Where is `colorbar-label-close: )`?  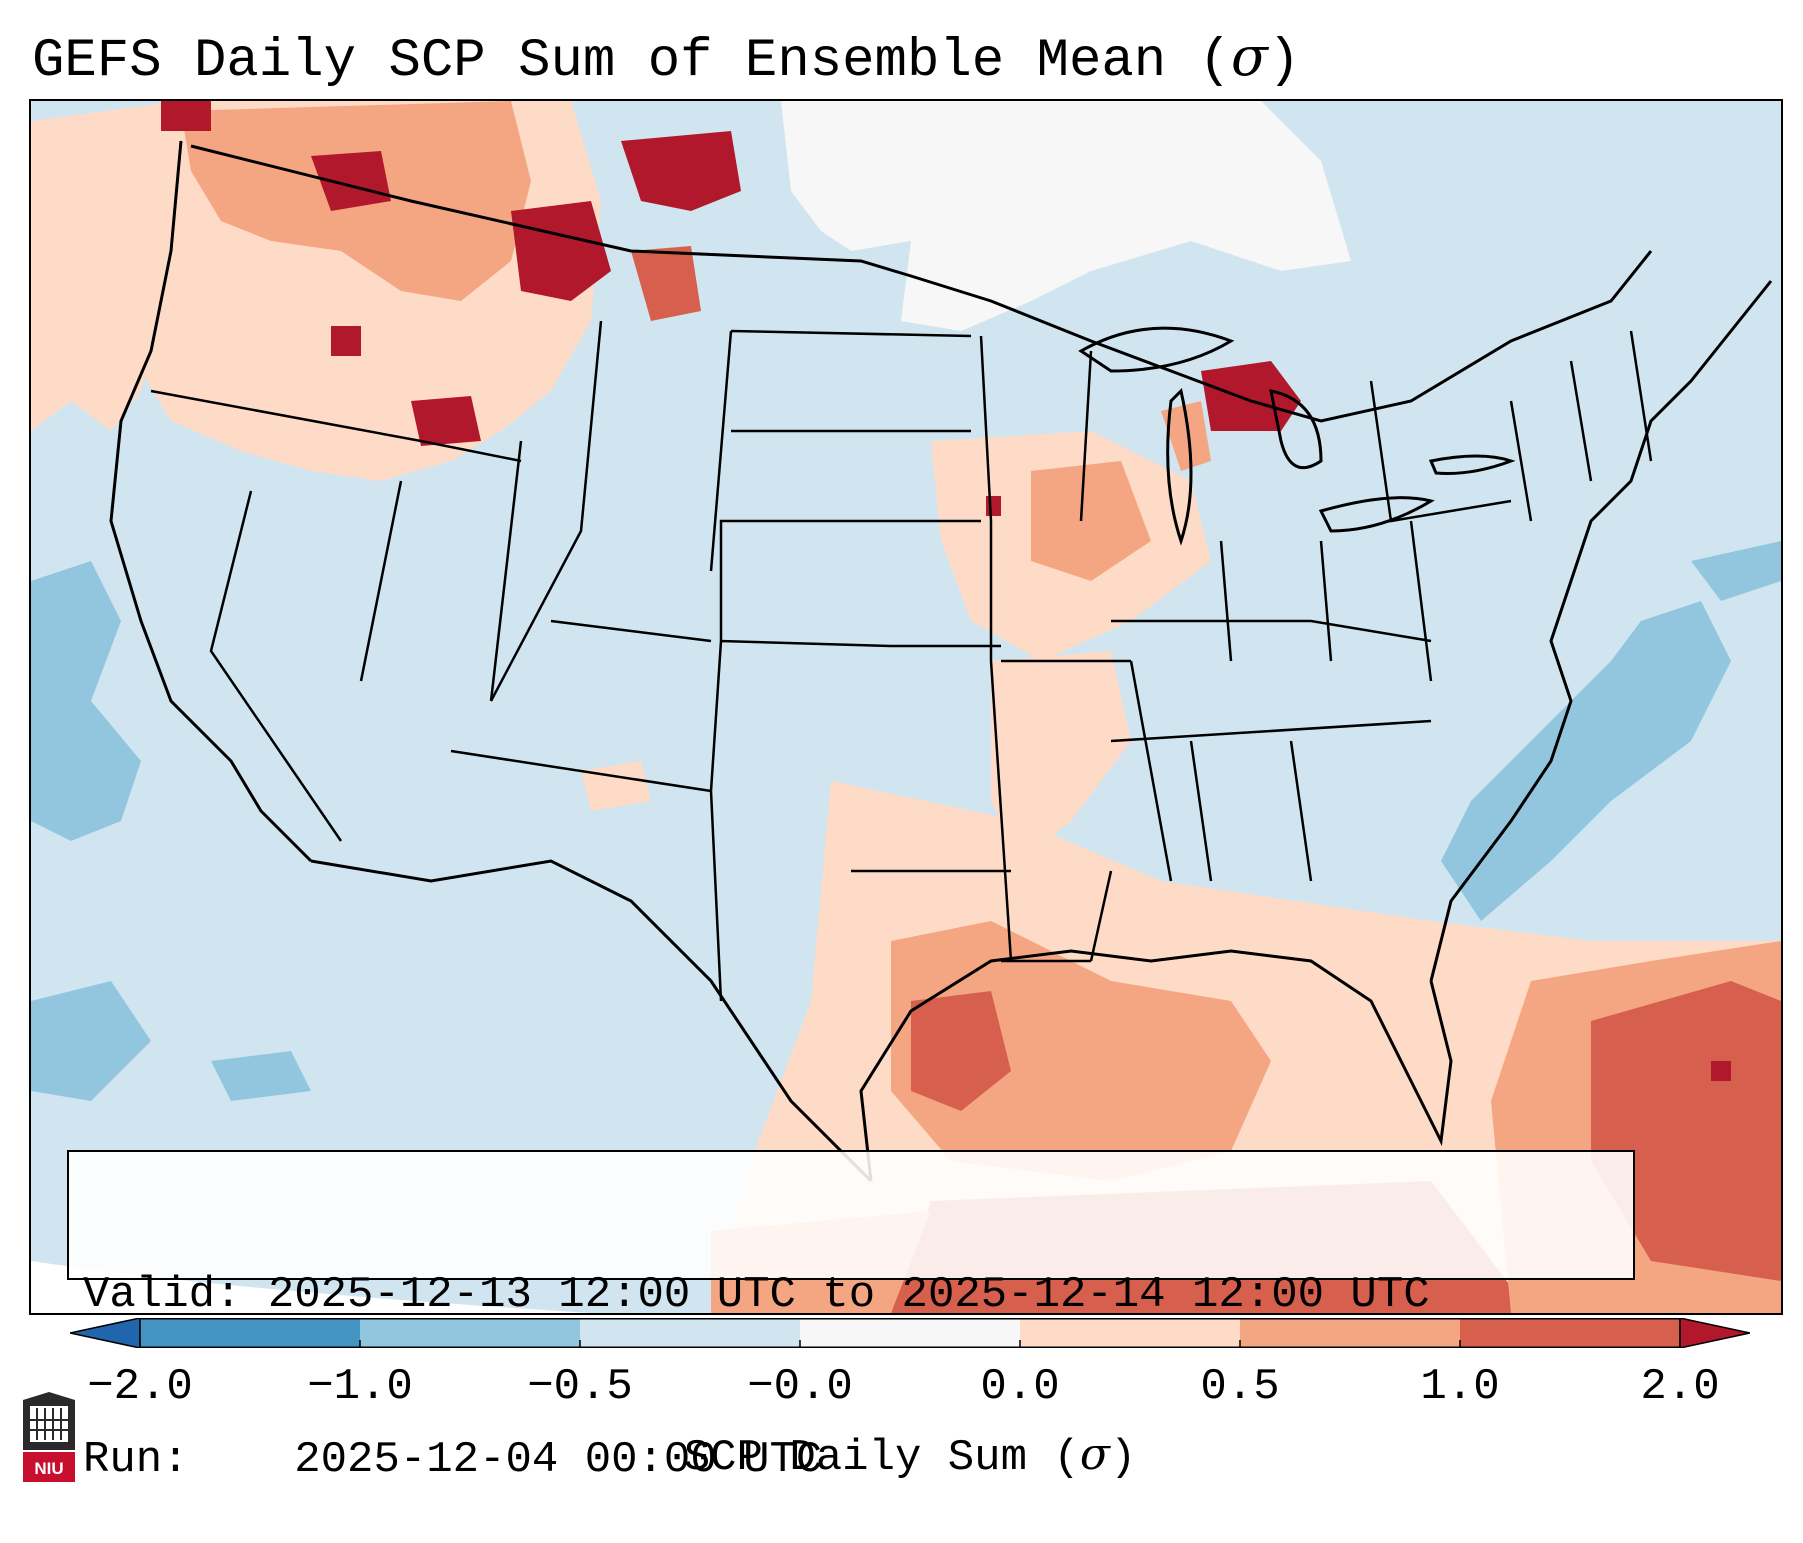 colorbar-label-close: ) is located at coordinates (1123, 1458).